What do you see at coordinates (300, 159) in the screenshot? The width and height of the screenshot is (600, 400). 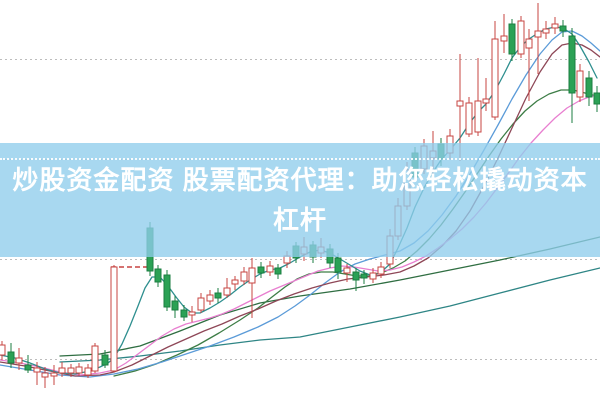 I see `banner-gridline` at bounding box center [300, 159].